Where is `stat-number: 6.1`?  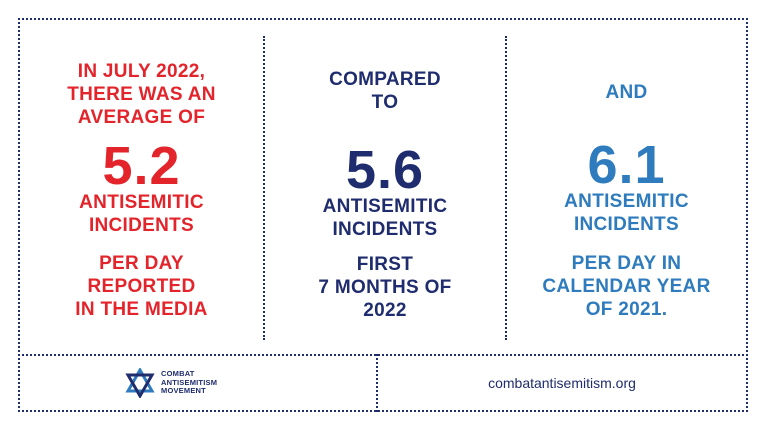
stat-number: 6.1 is located at coordinates (626, 165).